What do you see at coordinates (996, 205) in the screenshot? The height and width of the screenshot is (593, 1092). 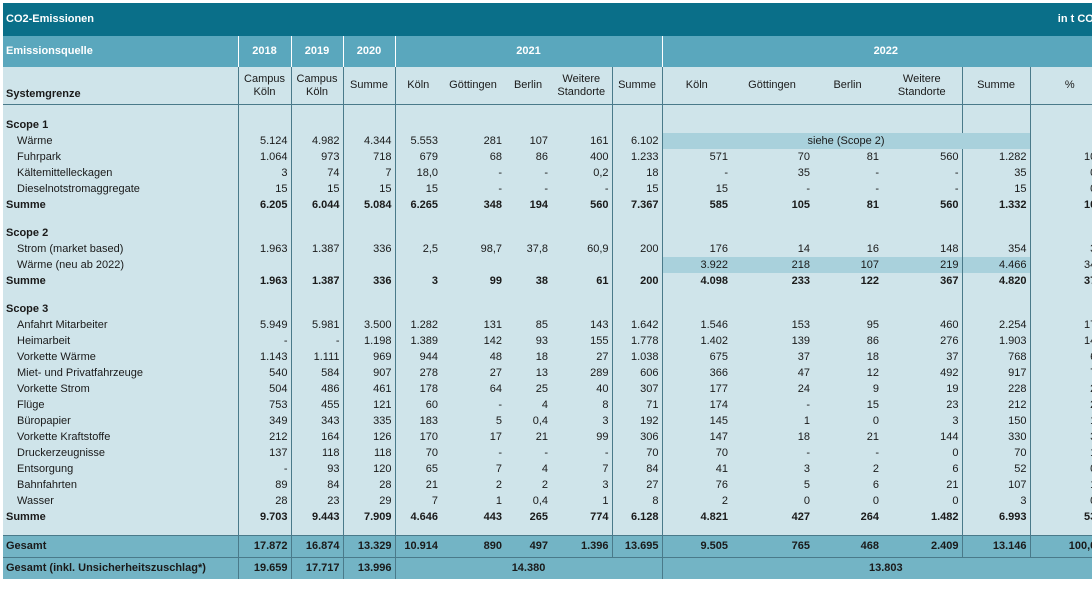 I see `table-cell: 1.332` at bounding box center [996, 205].